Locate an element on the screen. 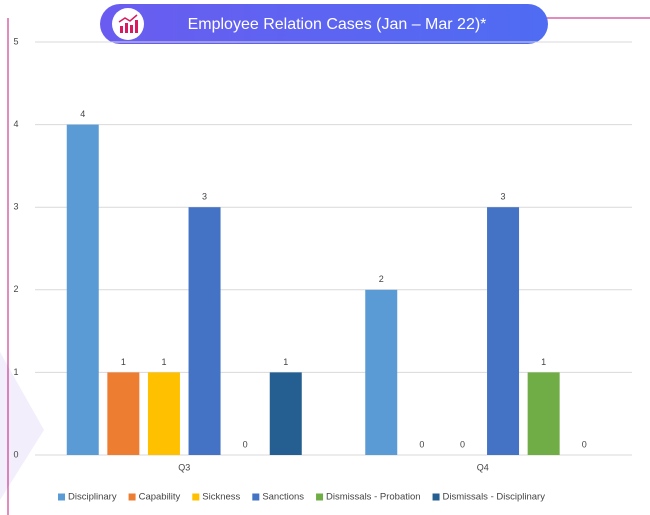 This screenshot has width=650, height=515. decoration is located at coordinates (22, 426).